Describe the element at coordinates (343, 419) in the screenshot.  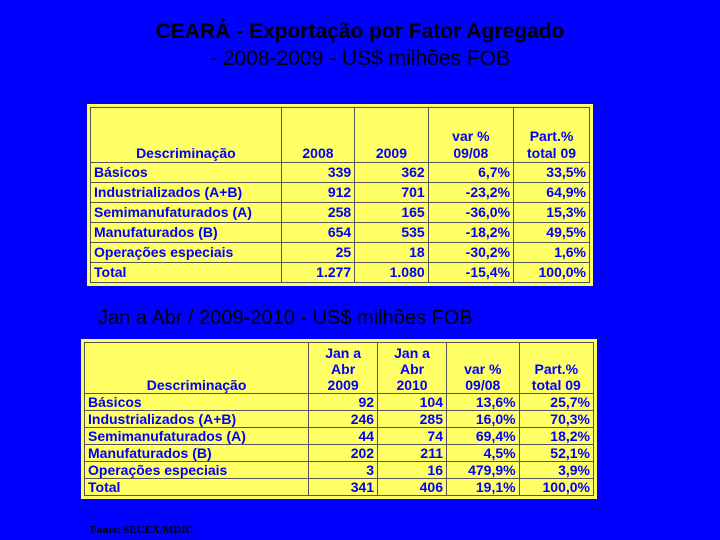
I see `cell-value: 246` at that location.